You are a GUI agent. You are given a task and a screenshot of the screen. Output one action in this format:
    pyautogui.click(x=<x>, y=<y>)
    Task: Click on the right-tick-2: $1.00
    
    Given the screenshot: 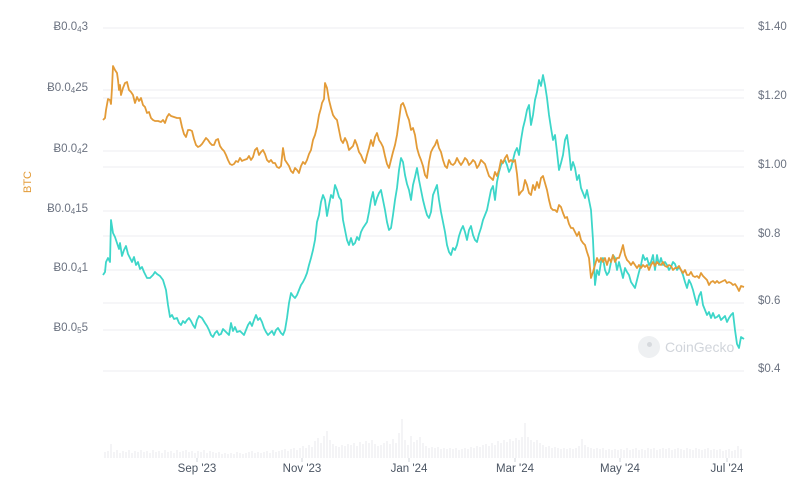 What is the action you would take?
    pyautogui.click(x=772, y=165)
    